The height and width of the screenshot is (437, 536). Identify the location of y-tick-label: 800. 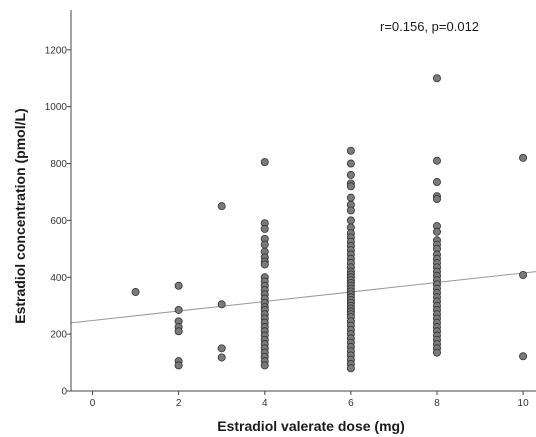
(58, 164).